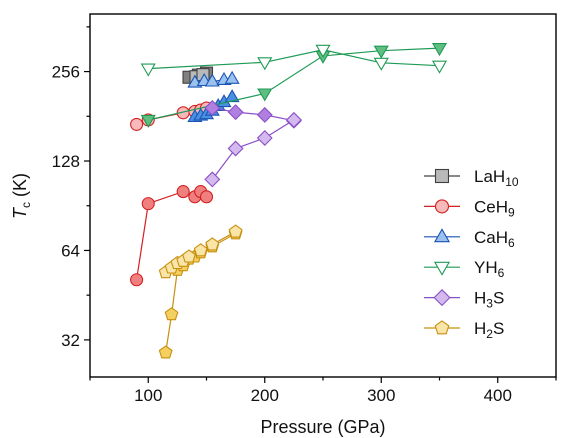  Describe the element at coordinates (464, 269) in the screenshot. I see `legend-item-3: YH6` at that location.